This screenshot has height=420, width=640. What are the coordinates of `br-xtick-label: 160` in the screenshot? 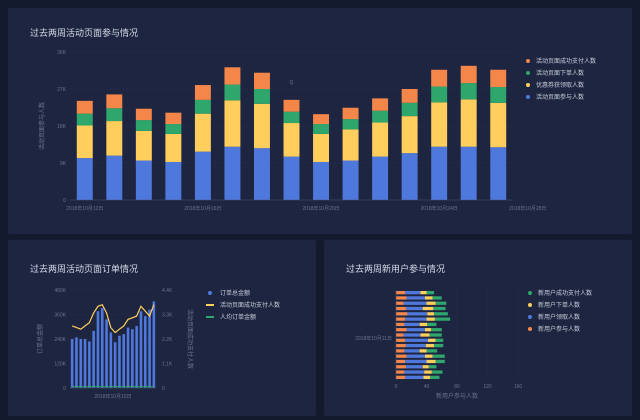 It's located at (518, 387).